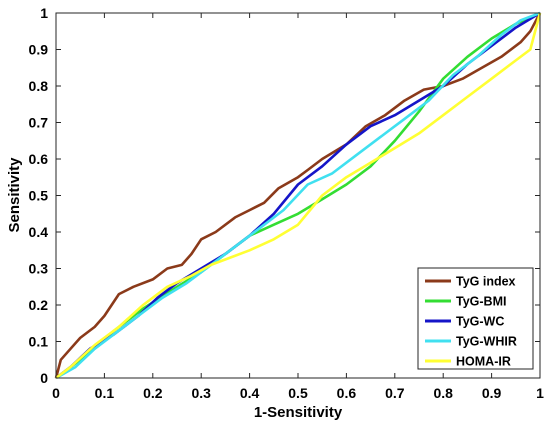 Image resolution: width=550 pixels, height=433 pixels. I want to click on legend-label-tyg-whir: TyG-WHIR, so click(486, 342).